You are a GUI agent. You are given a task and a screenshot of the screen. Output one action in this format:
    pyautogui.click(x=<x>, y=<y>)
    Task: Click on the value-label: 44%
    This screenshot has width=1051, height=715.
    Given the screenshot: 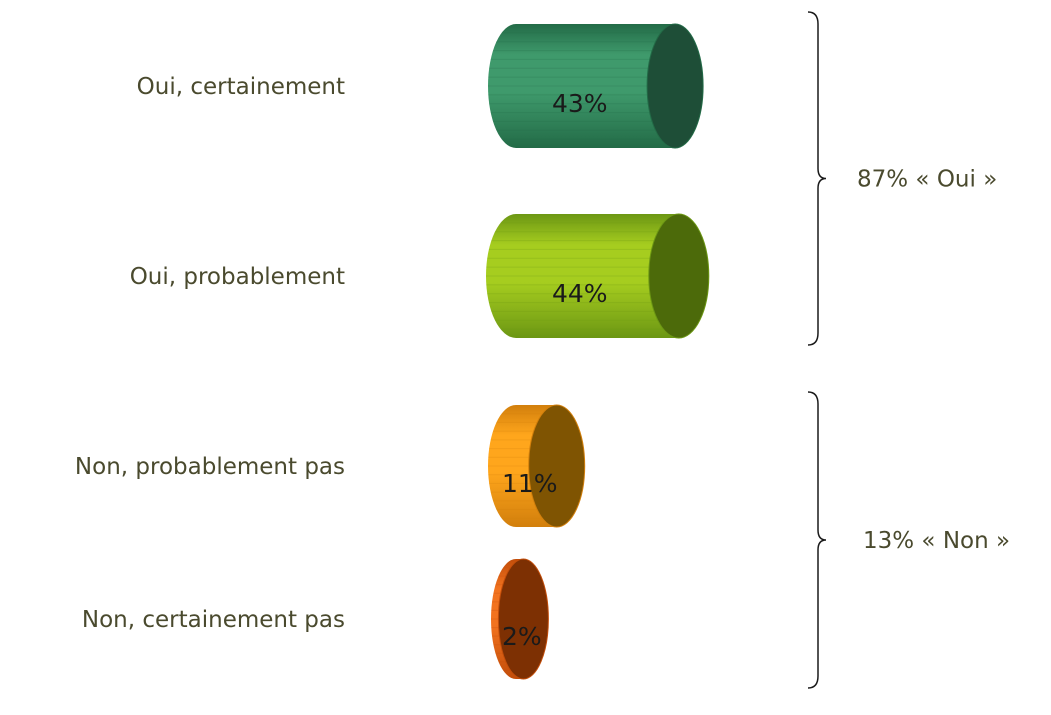 What is the action you would take?
    pyautogui.click(x=580, y=293)
    